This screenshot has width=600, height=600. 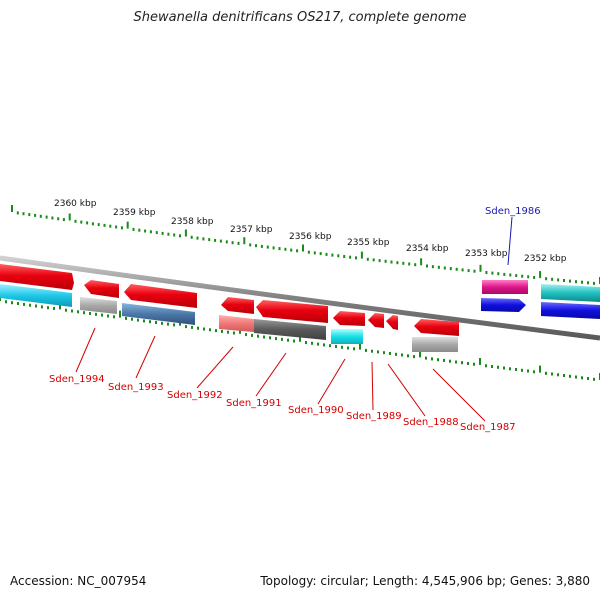 What do you see at coordinates (374, 416) in the screenshot?
I see `gene-label-sden-1989: Sden_1989` at bounding box center [374, 416].